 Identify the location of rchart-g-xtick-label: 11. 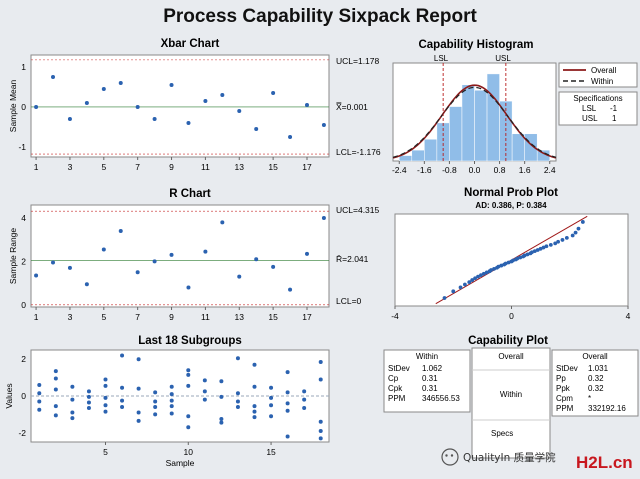
(205, 317).